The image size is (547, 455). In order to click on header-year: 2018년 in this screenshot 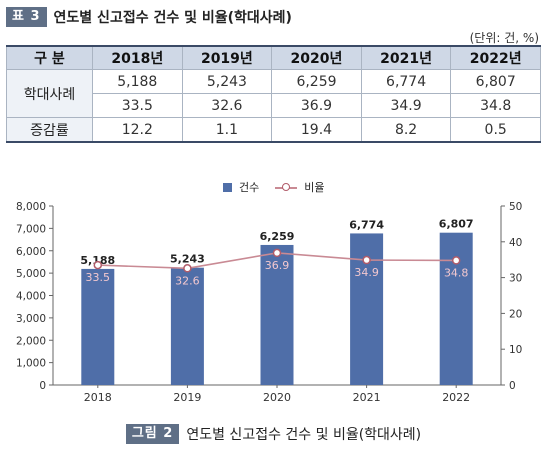, I will do `click(137, 57)`.